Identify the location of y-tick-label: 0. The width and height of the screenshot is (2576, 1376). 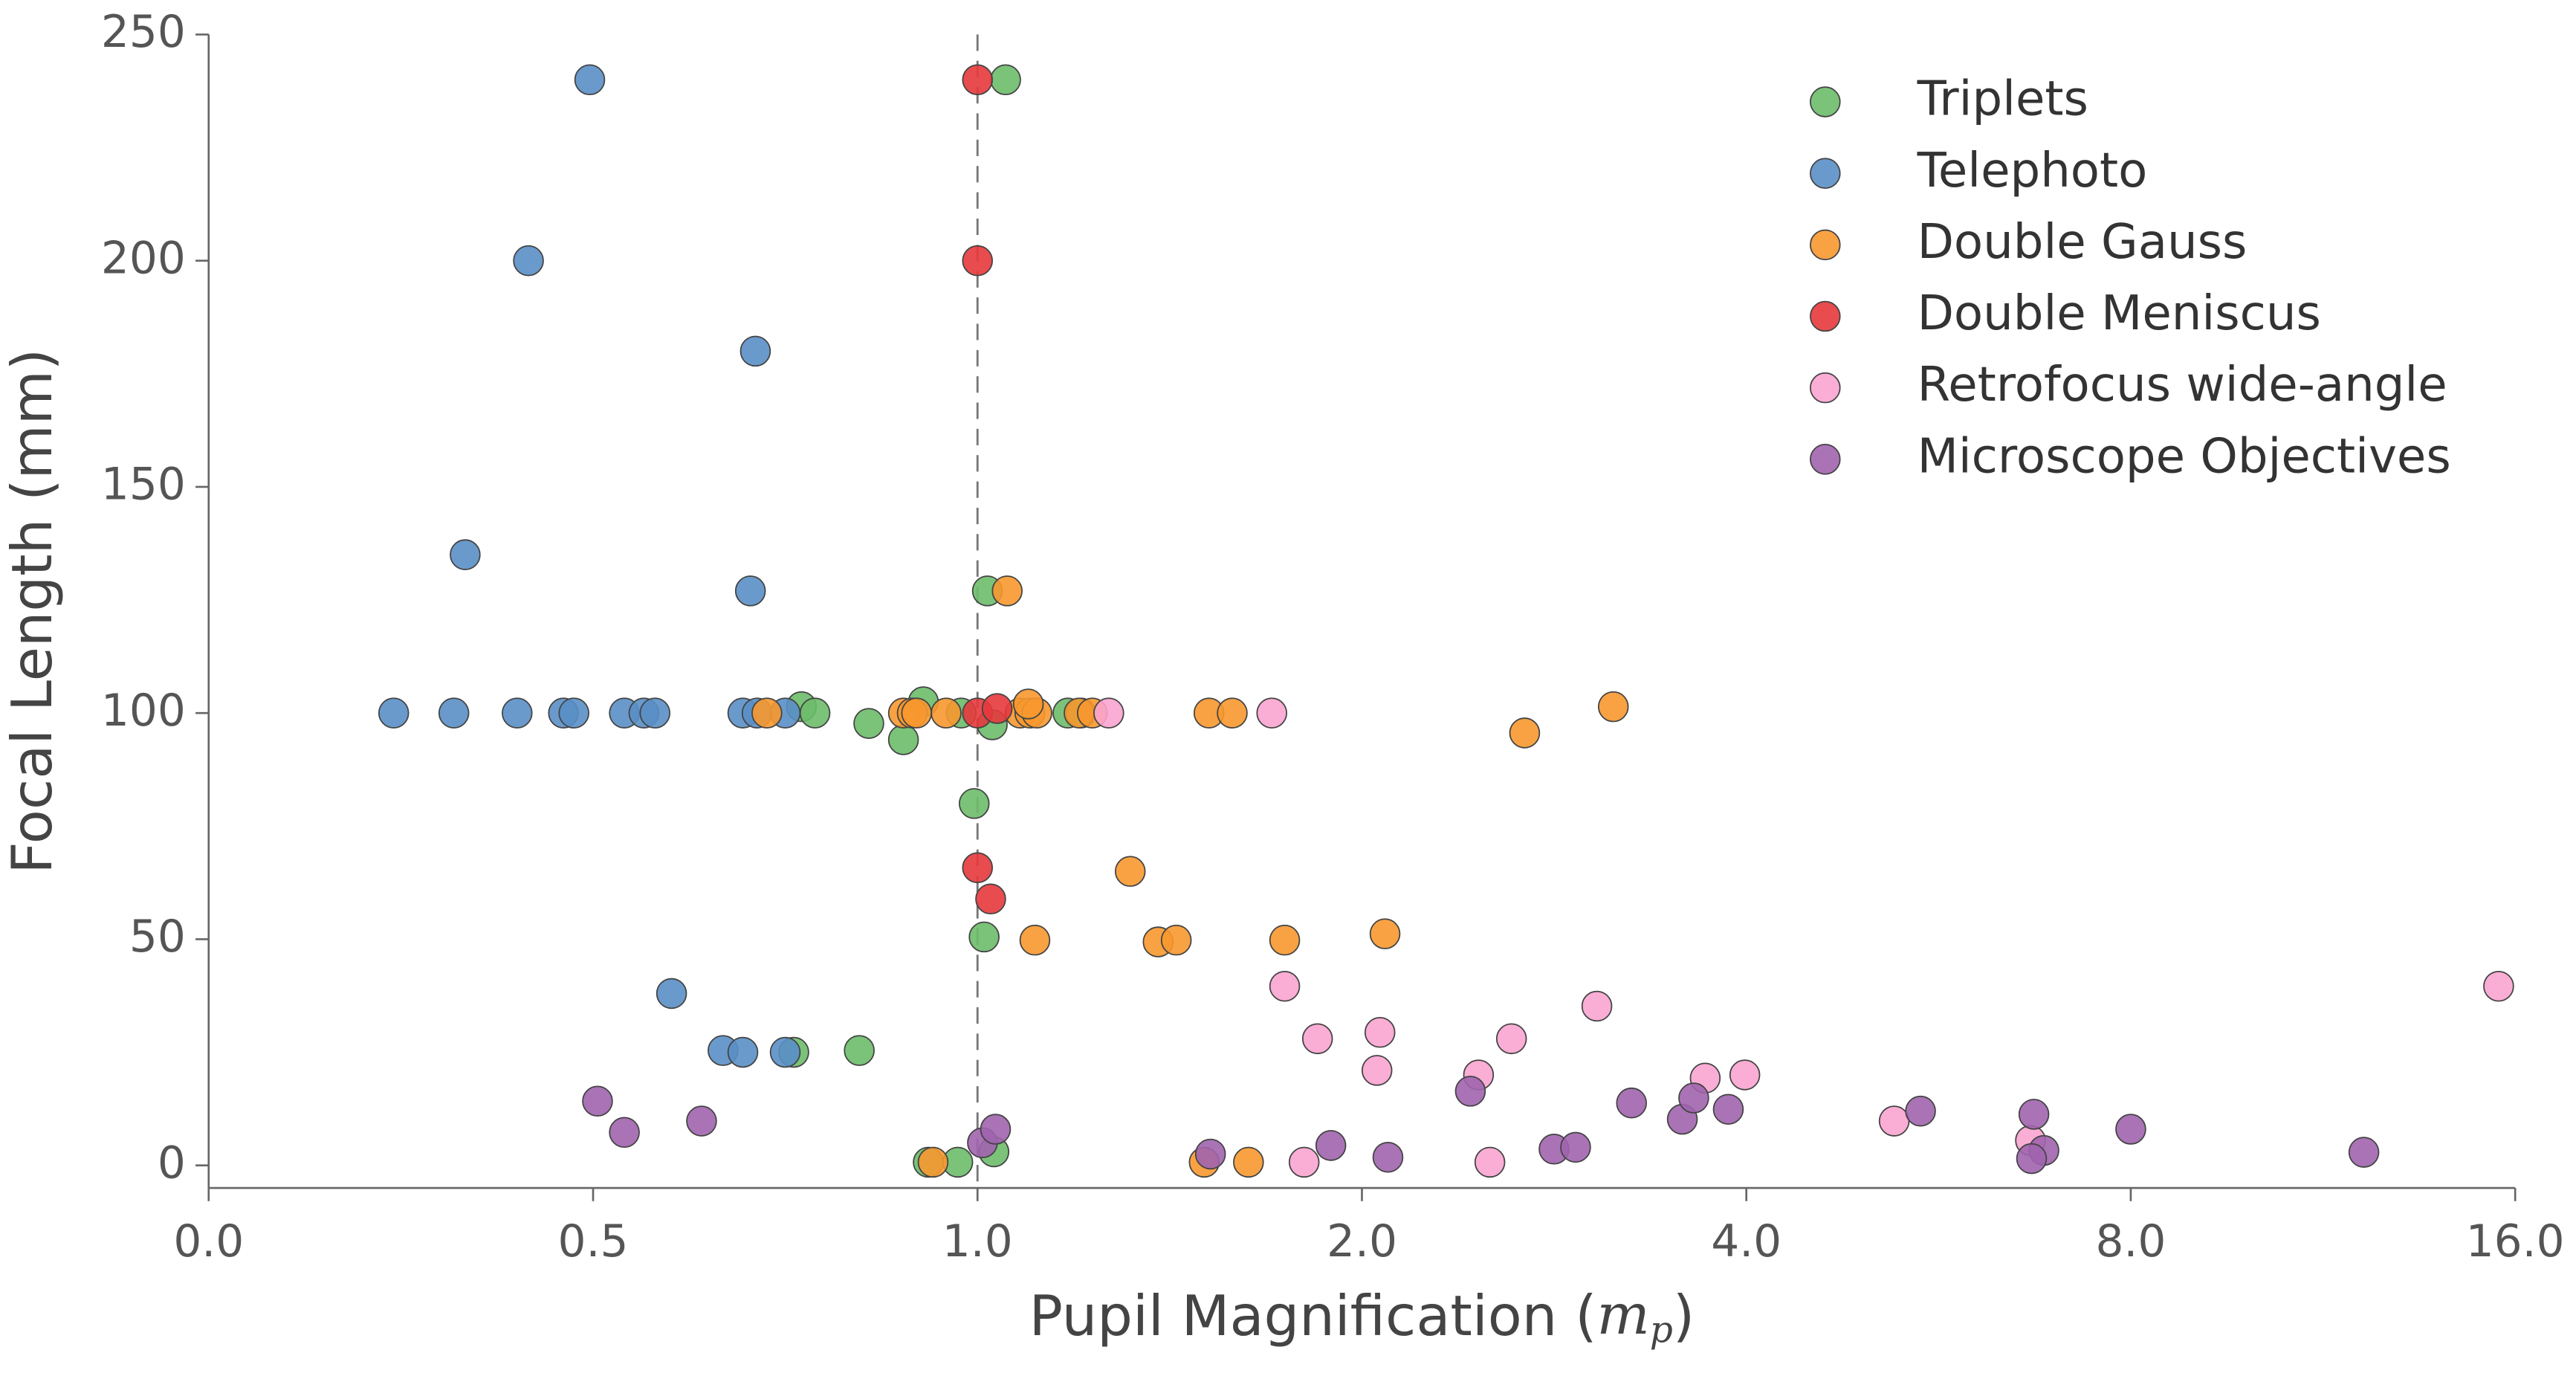
(172, 1163).